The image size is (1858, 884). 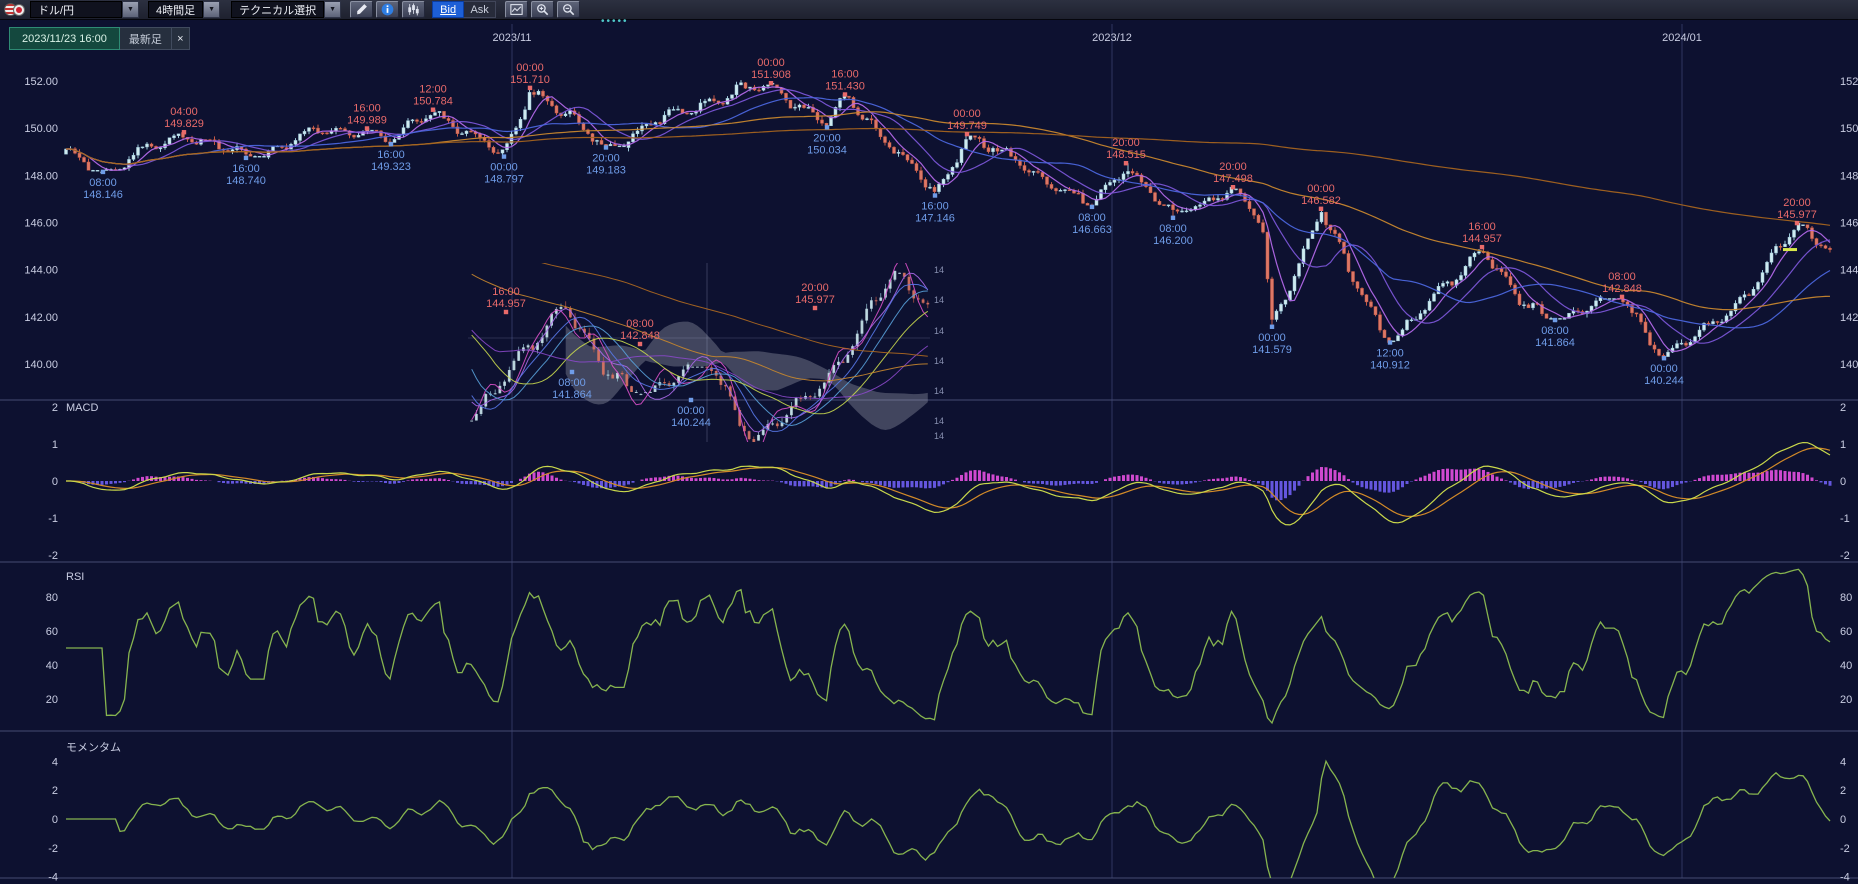 What do you see at coordinates (41, 224) in the screenshot?
I see `svg-text: 146.00` at bounding box center [41, 224].